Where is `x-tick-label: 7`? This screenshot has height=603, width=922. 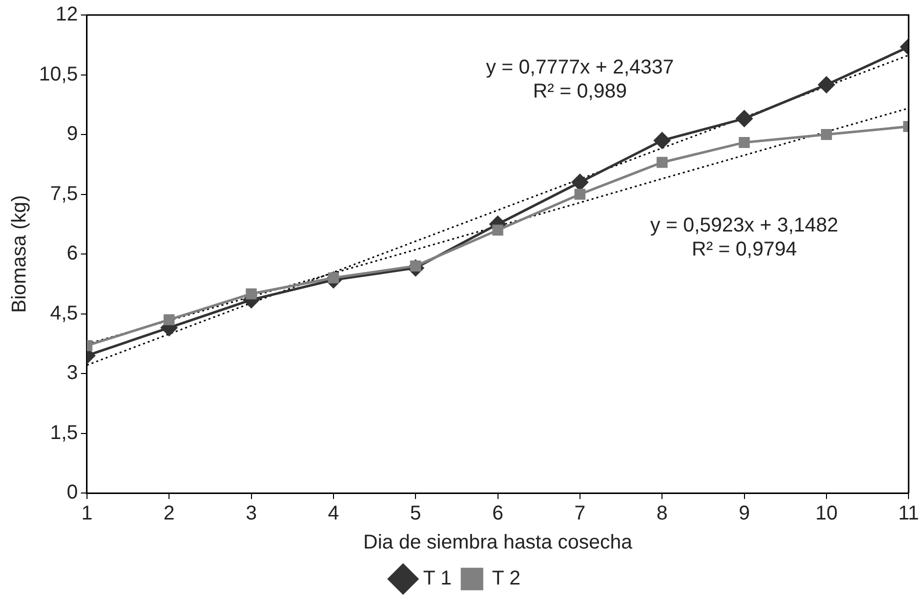
x-tick-label: 7 is located at coordinates (580, 513).